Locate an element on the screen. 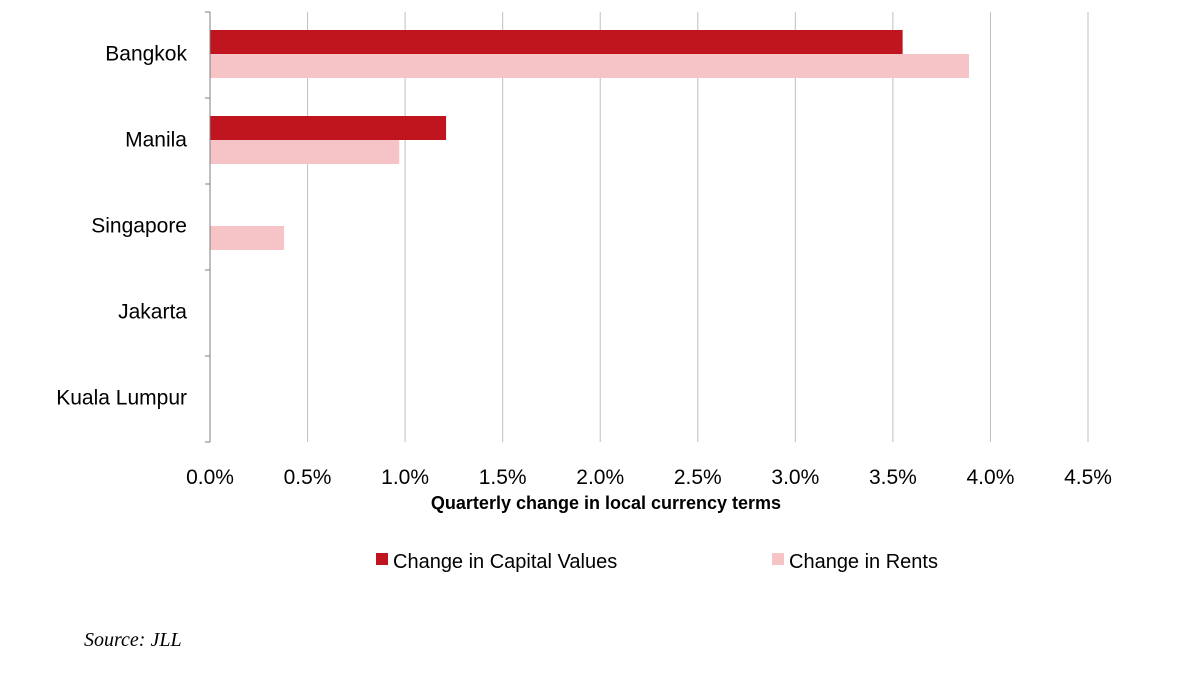 The height and width of the screenshot is (682, 1200). x-tick-label: 1.5% is located at coordinates (503, 477).